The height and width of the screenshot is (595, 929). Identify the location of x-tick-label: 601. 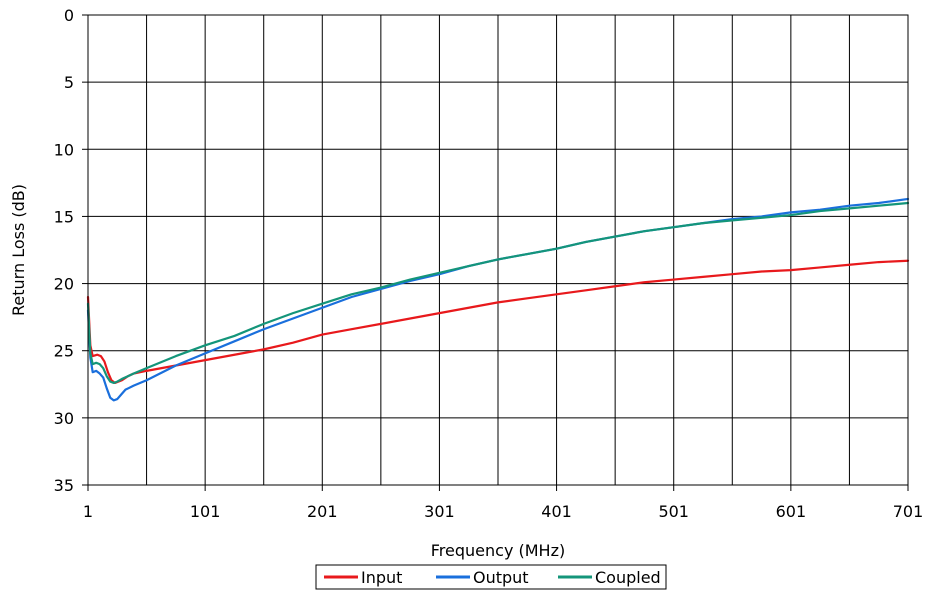
(791, 511).